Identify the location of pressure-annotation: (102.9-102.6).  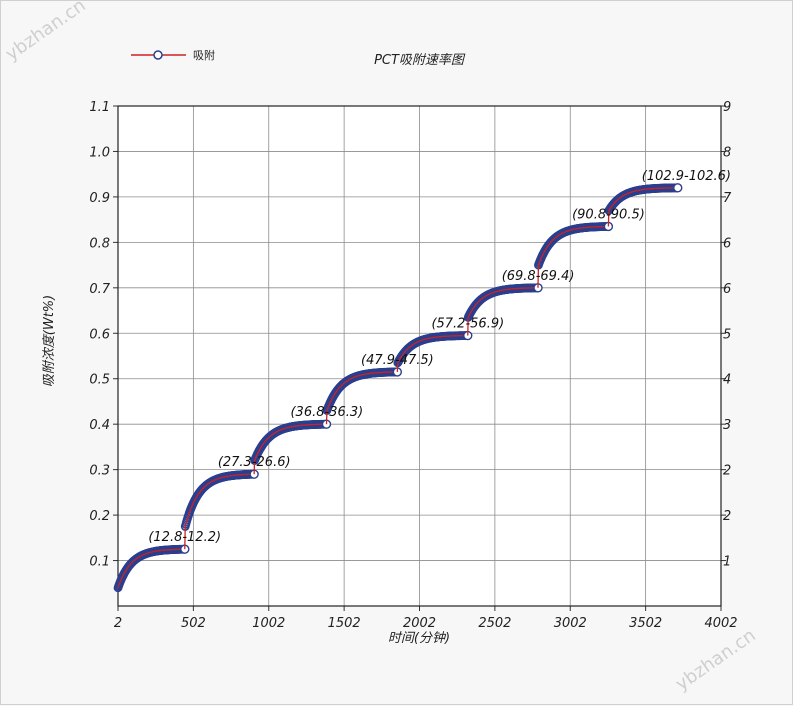
(686, 176).